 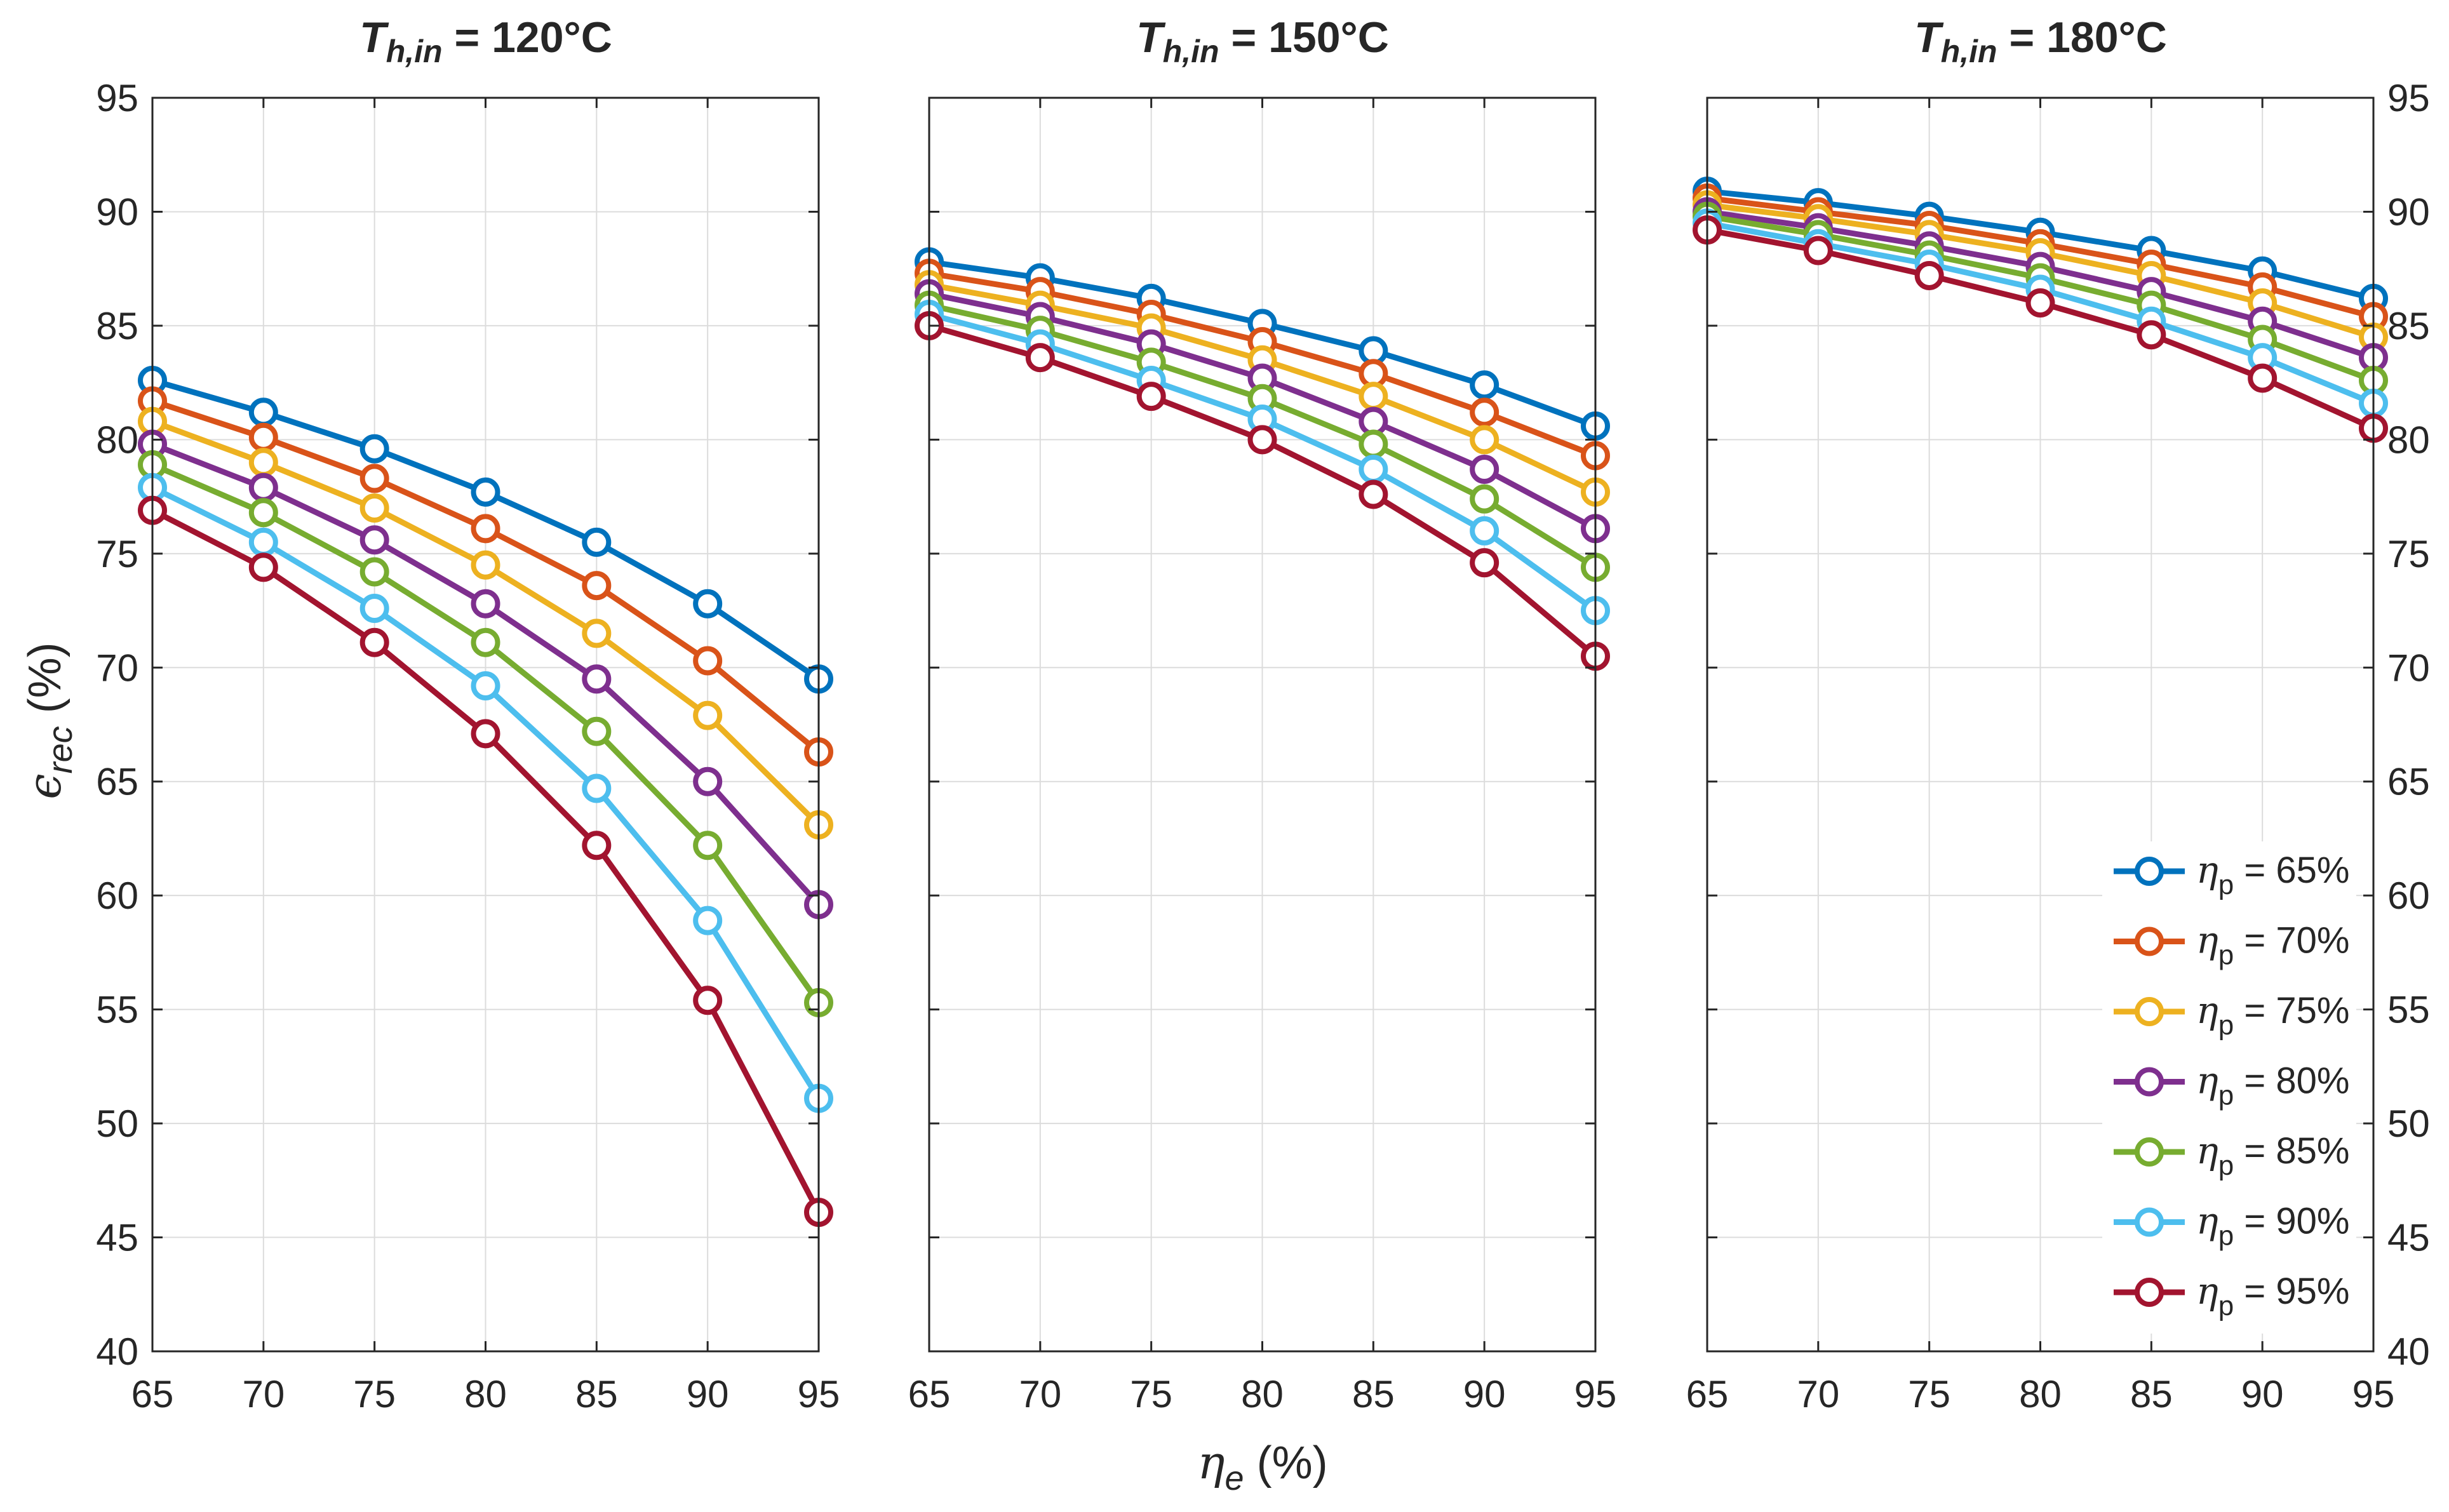 What do you see at coordinates (1262, 1466) in the screenshot?
I see `x-axis-label: ηe (%)` at bounding box center [1262, 1466].